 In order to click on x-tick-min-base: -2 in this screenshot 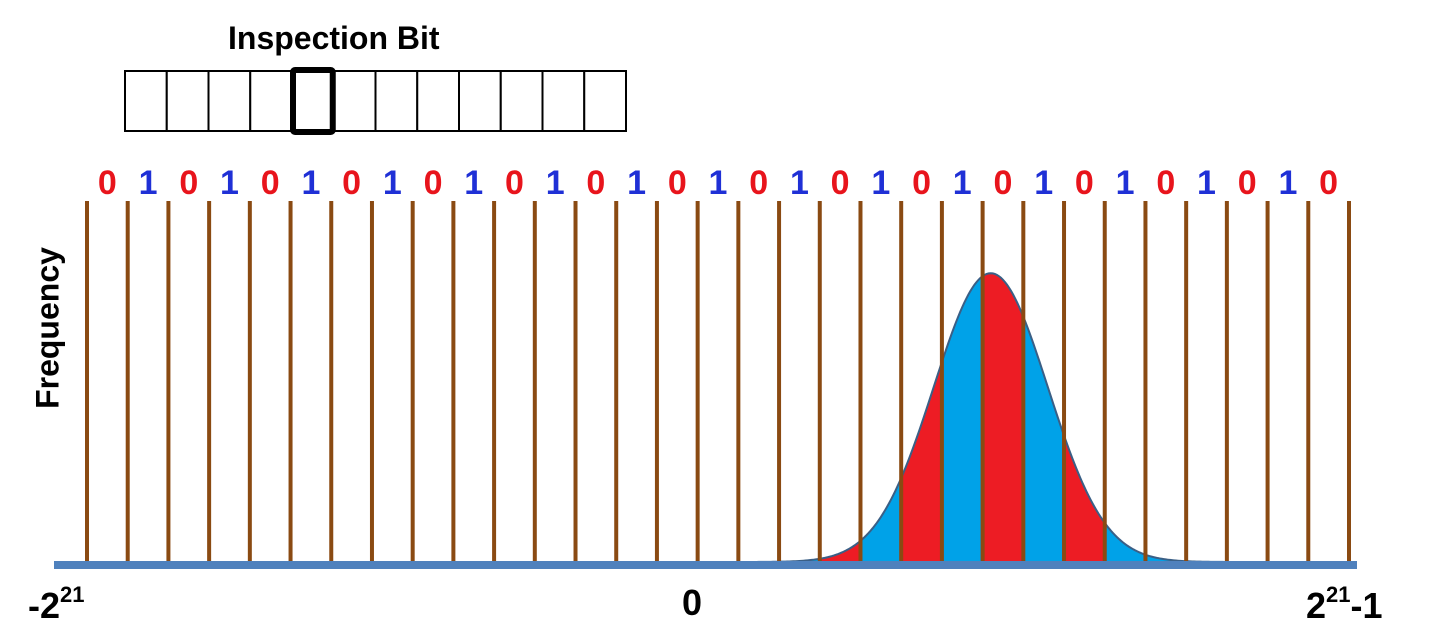, I will do `click(44, 605)`.